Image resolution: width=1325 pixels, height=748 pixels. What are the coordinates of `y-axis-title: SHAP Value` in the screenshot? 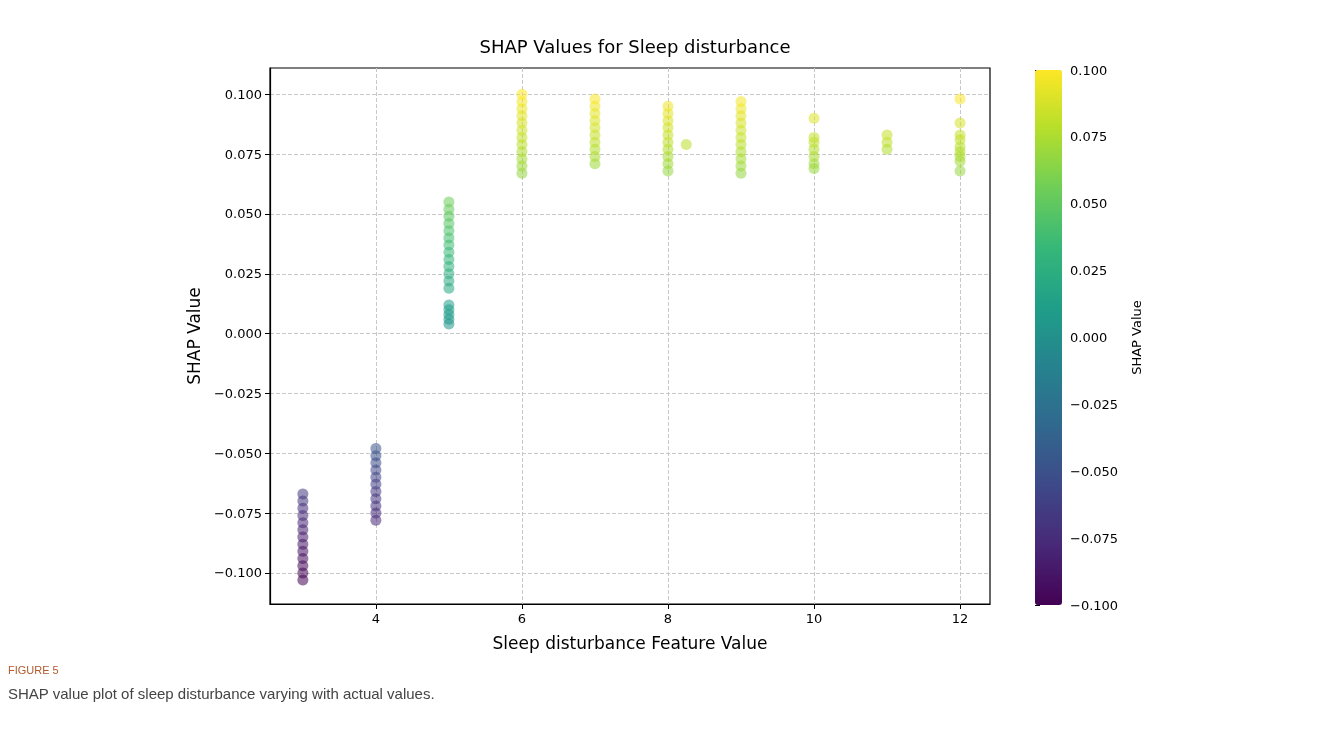 It's located at (194, 336).